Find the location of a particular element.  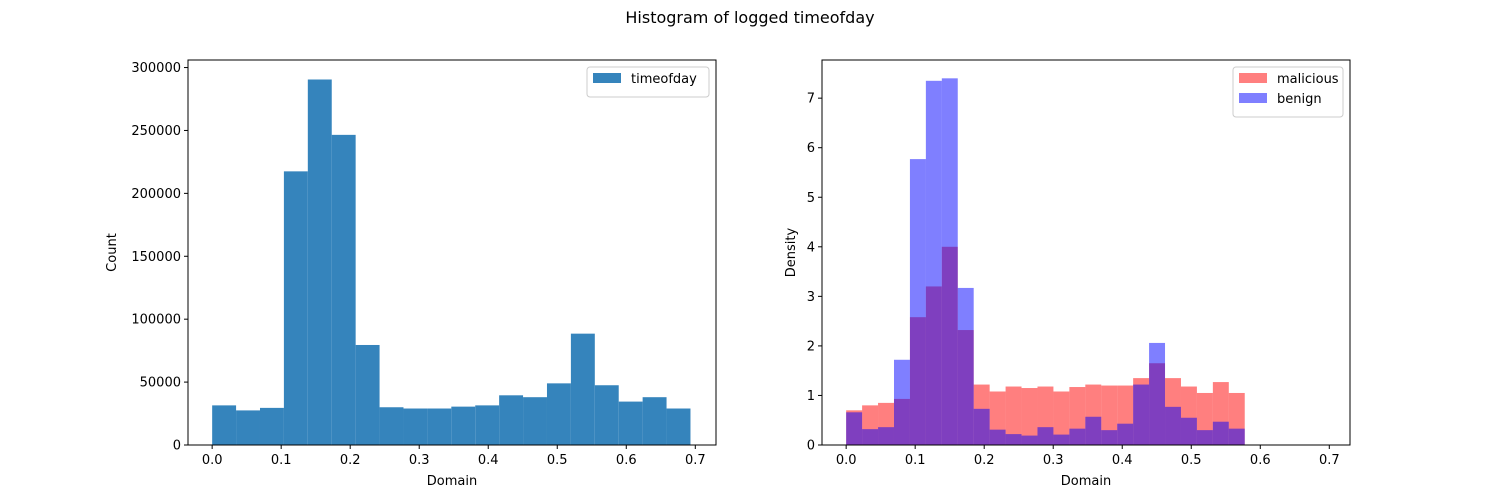

legend-label: malicious is located at coordinates (1308, 79).